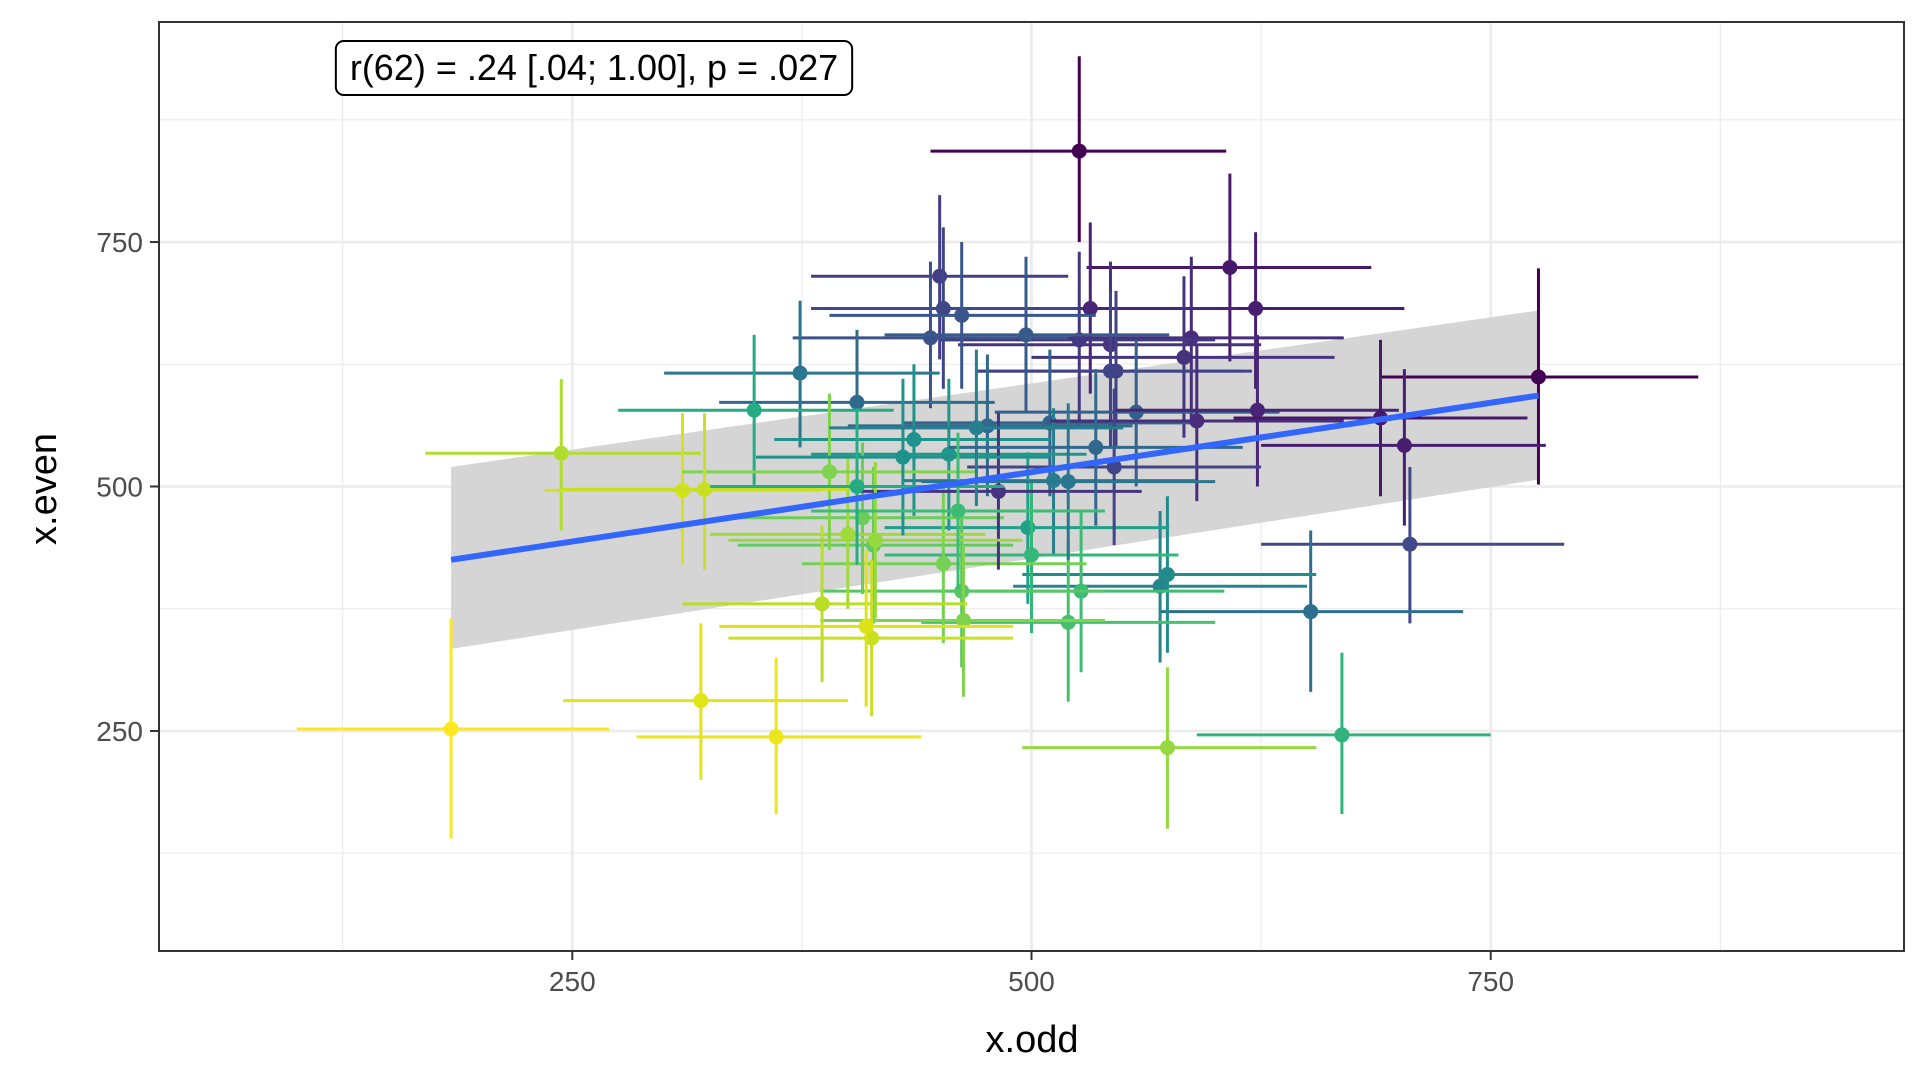 The height and width of the screenshot is (1080, 1920). I want to click on annotation-box, so click(594, 68).